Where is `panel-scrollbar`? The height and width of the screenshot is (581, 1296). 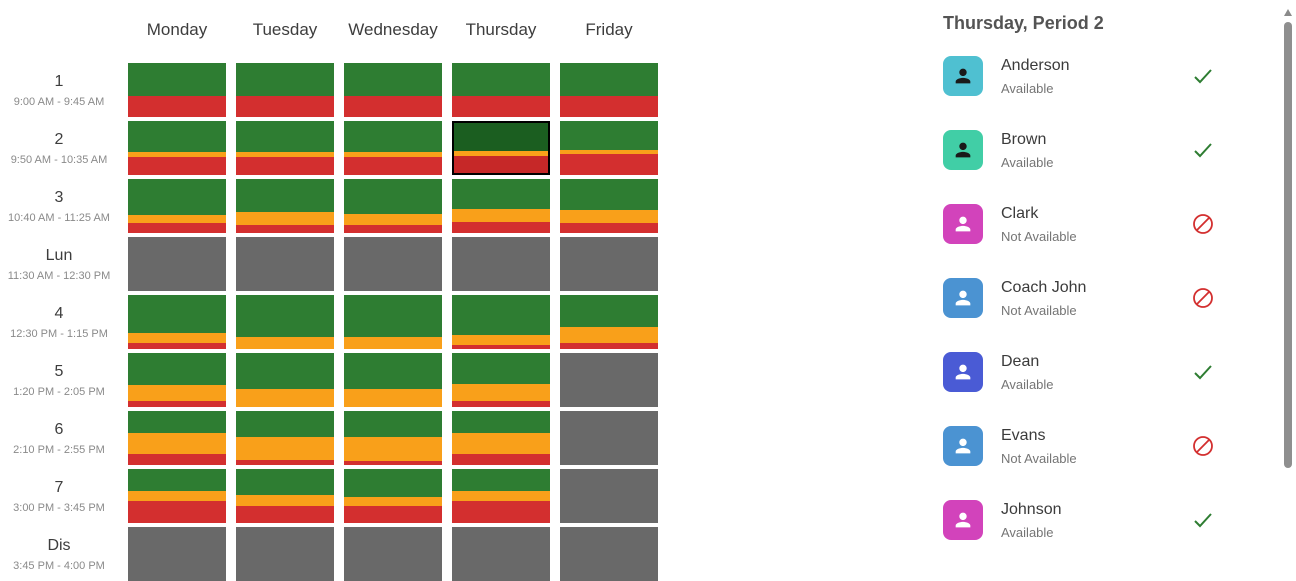
panel-scrollbar is located at coordinates (1288, 286).